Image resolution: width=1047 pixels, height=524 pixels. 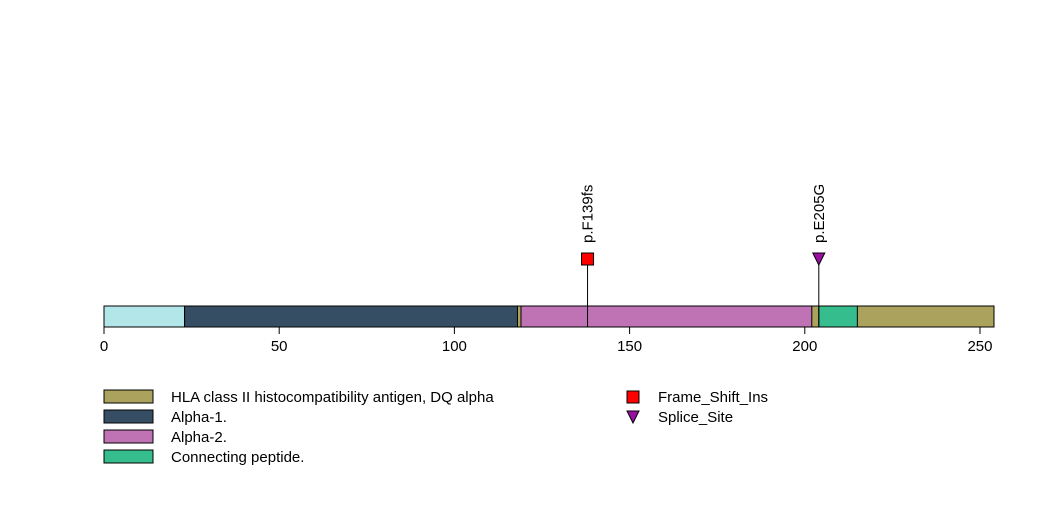 What do you see at coordinates (704, 255) in the screenshot?
I see `mutation-layer: p.F139fs p.E205G` at bounding box center [704, 255].